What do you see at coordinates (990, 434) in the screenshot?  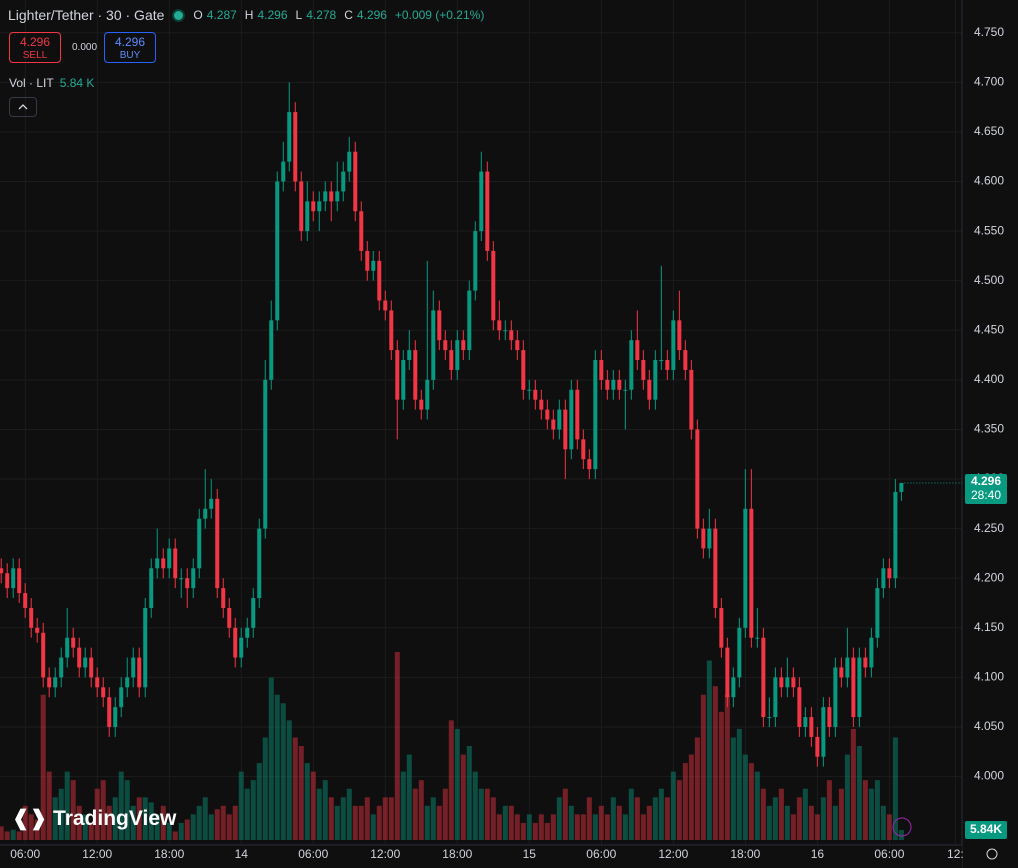 I see `price-axis-bg` at bounding box center [990, 434].